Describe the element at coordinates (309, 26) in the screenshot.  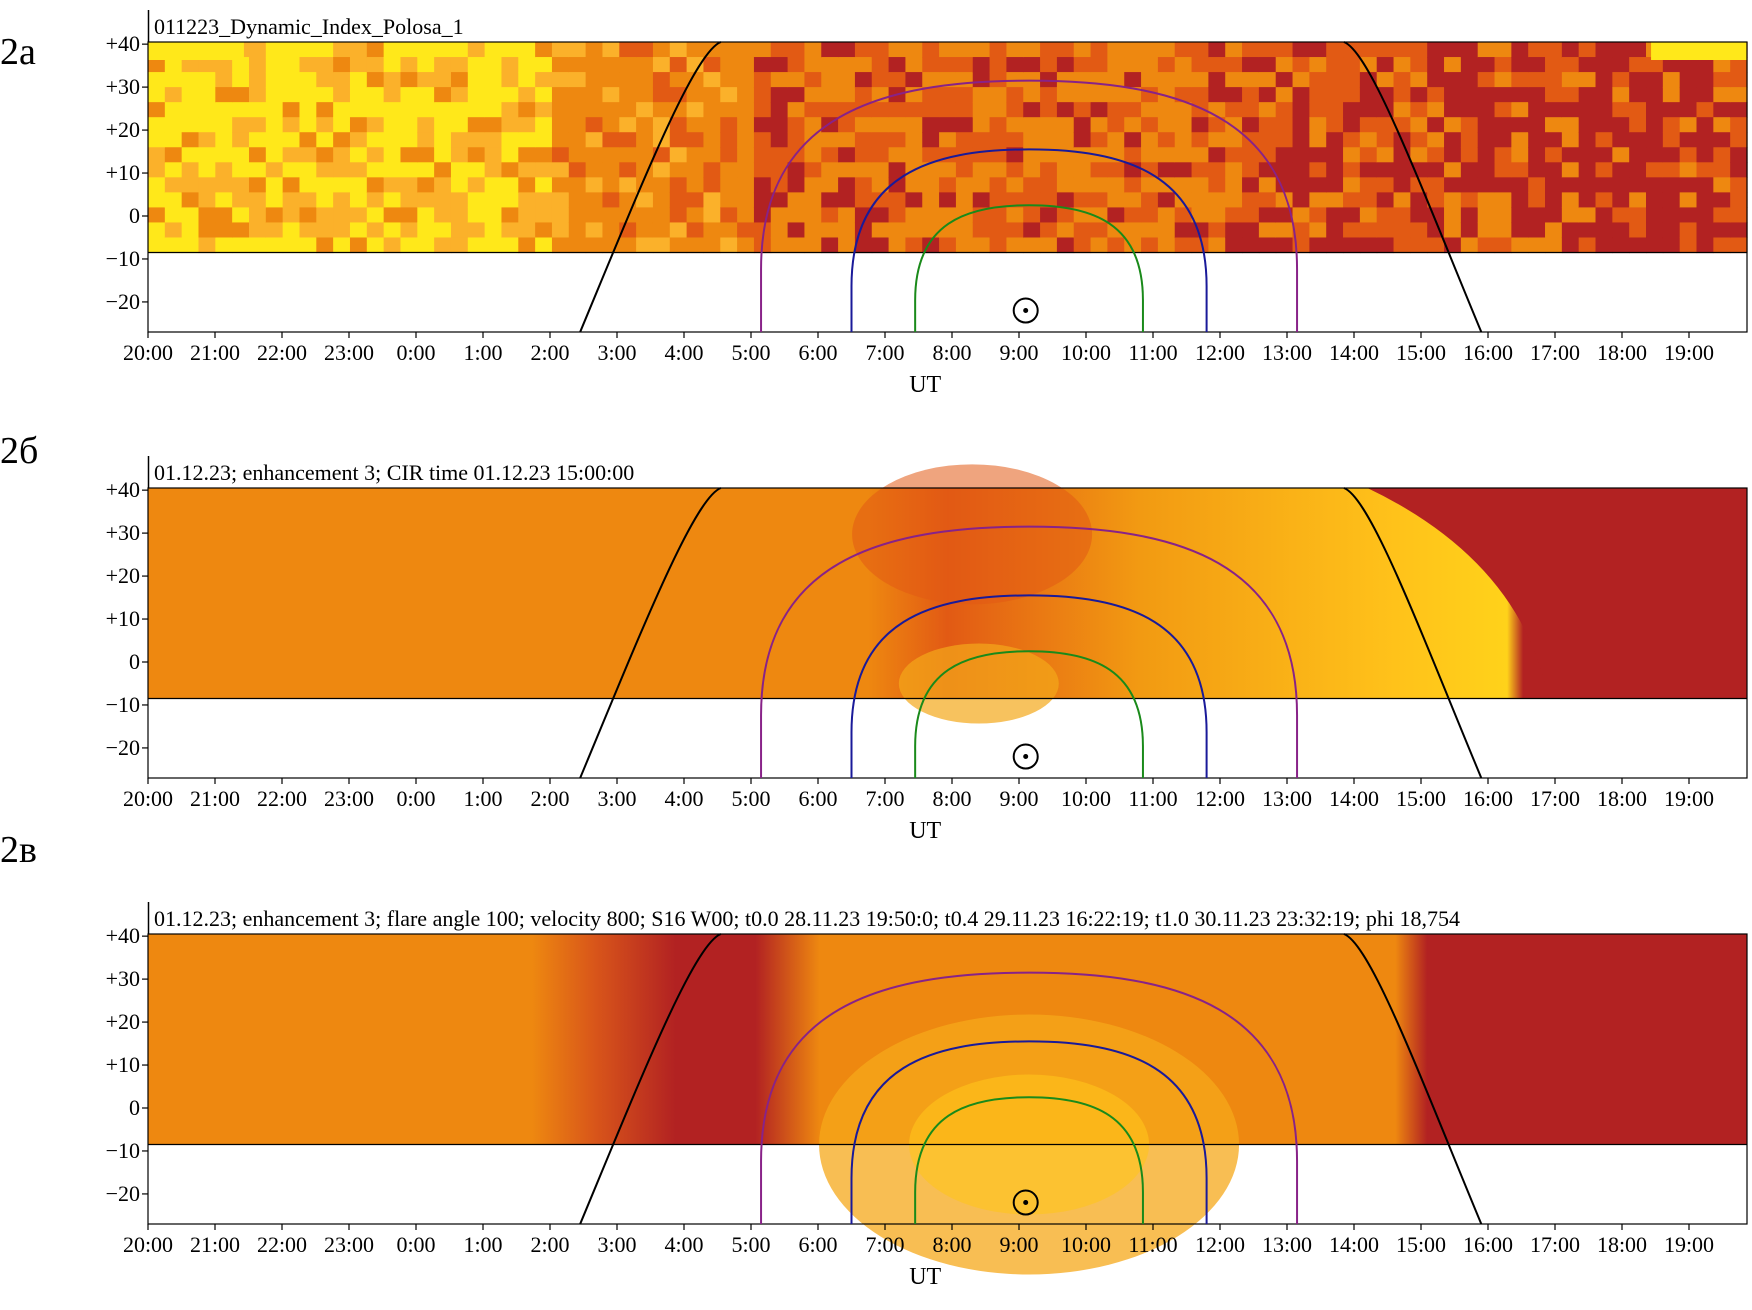
I see `panel-title: 011223_Dynamic_Index_Polosa_1` at that location.